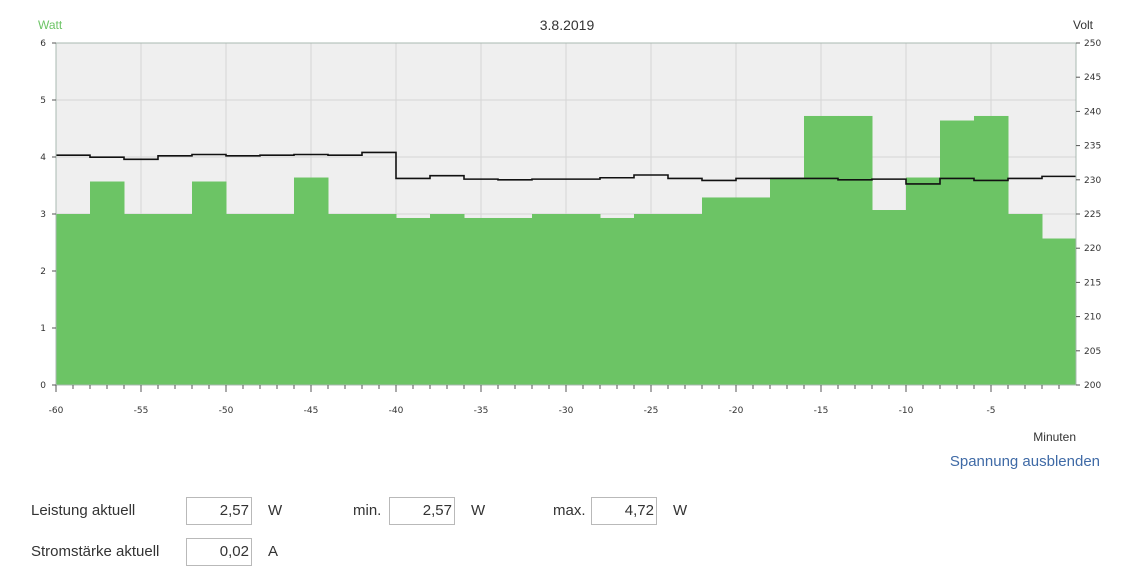  What do you see at coordinates (566, 168) in the screenshot?
I see `voltage-line` at bounding box center [566, 168].